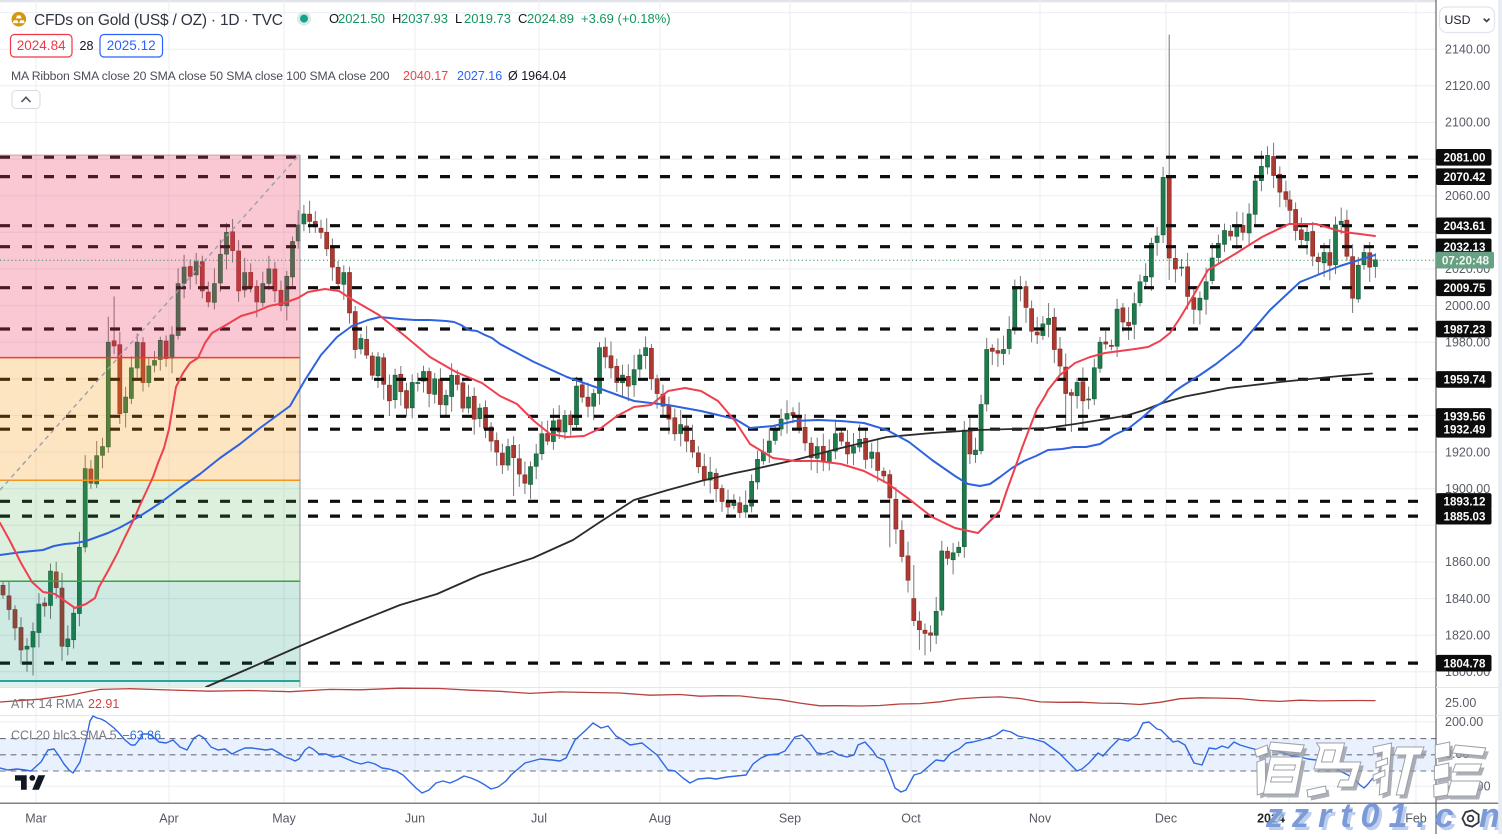 This screenshot has height=839, width=1502. Describe the element at coordinates (1460, 703) in the screenshot. I see `svg-text: 25.00` at that location.